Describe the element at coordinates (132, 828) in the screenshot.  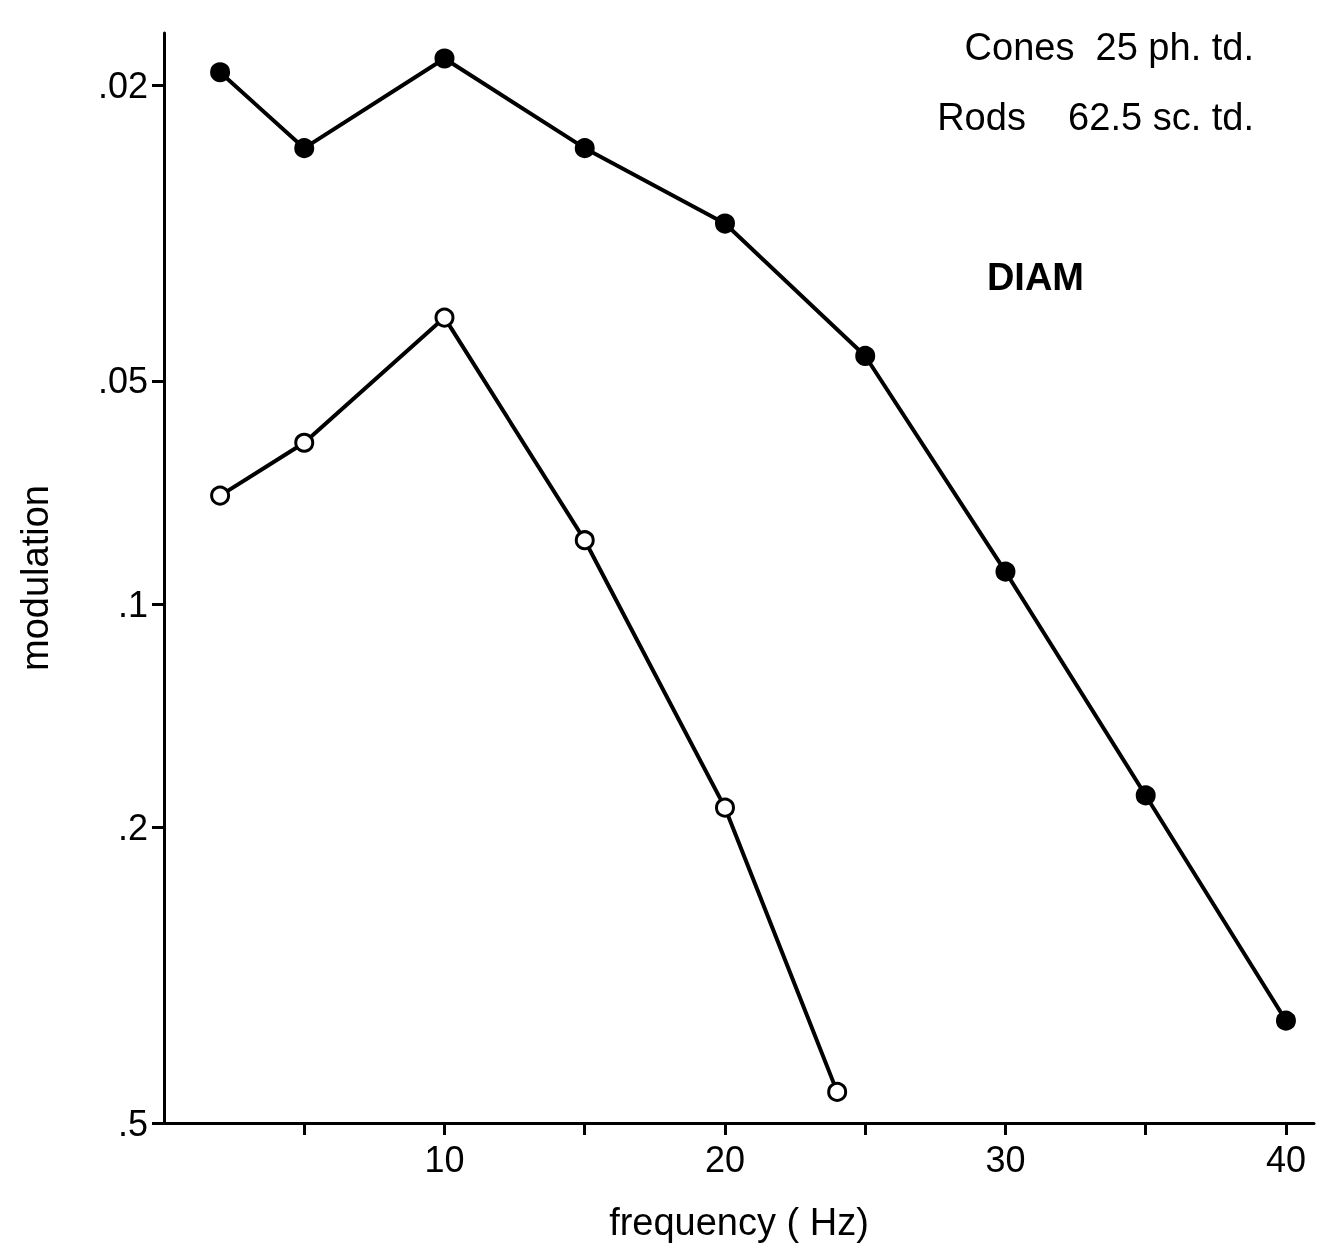
I see `y-tick-label: .2` at that location.